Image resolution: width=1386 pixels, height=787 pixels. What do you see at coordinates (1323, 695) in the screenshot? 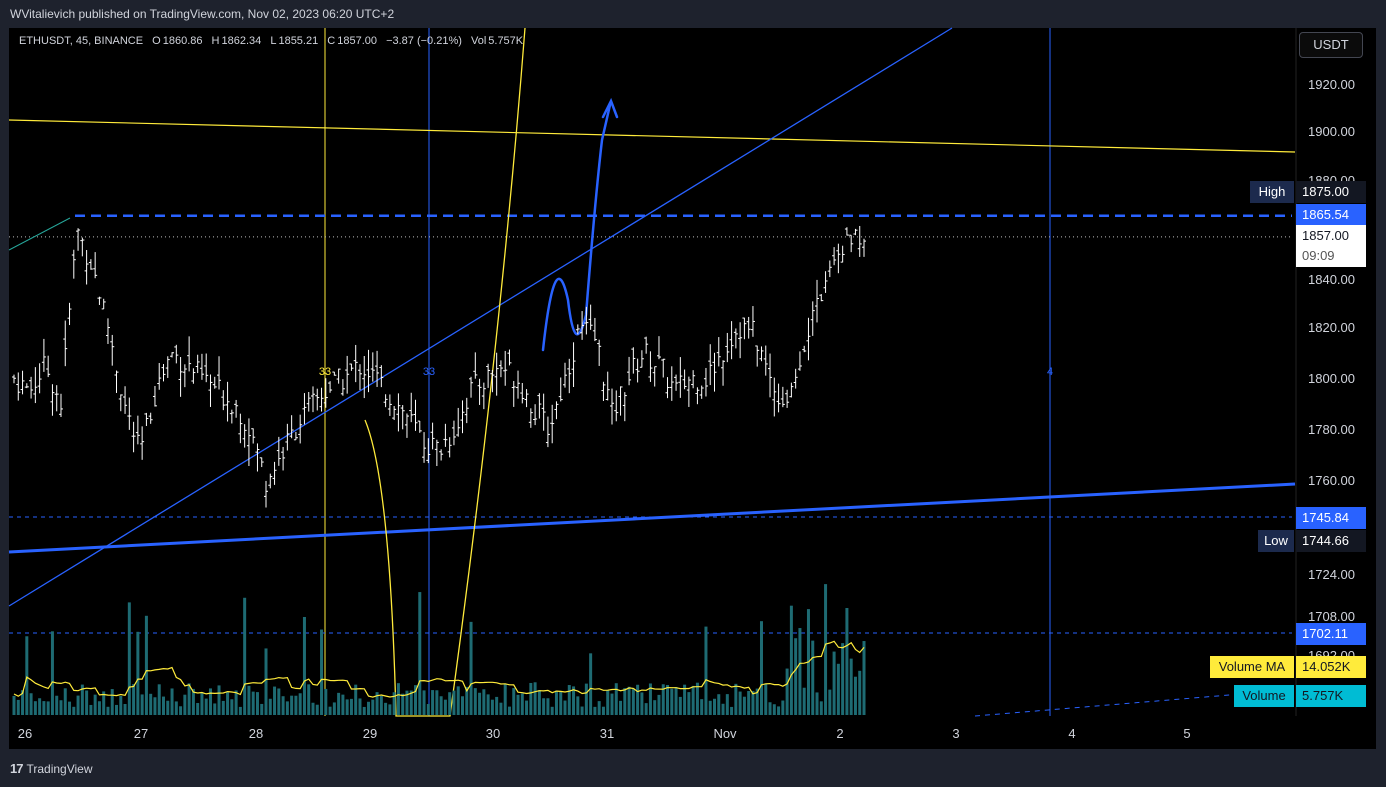
I see `price-label-text: 5.757K` at bounding box center [1323, 695].